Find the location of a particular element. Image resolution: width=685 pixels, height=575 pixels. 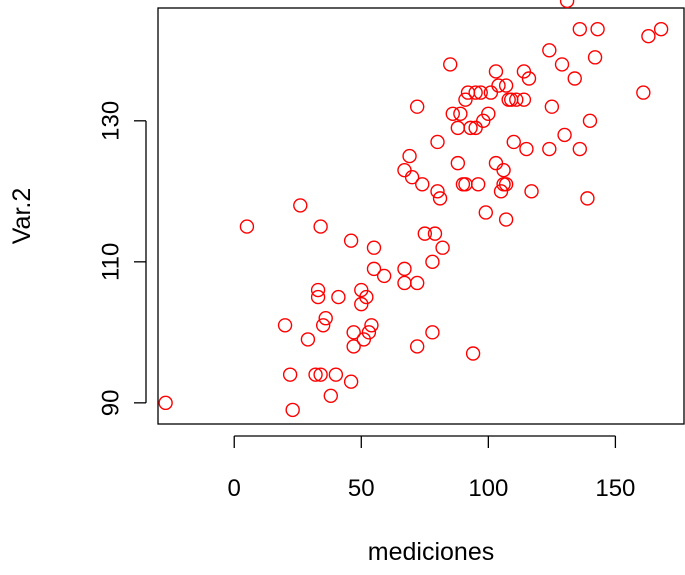

x-tick-label: 150 is located at coordinates (615, 488).